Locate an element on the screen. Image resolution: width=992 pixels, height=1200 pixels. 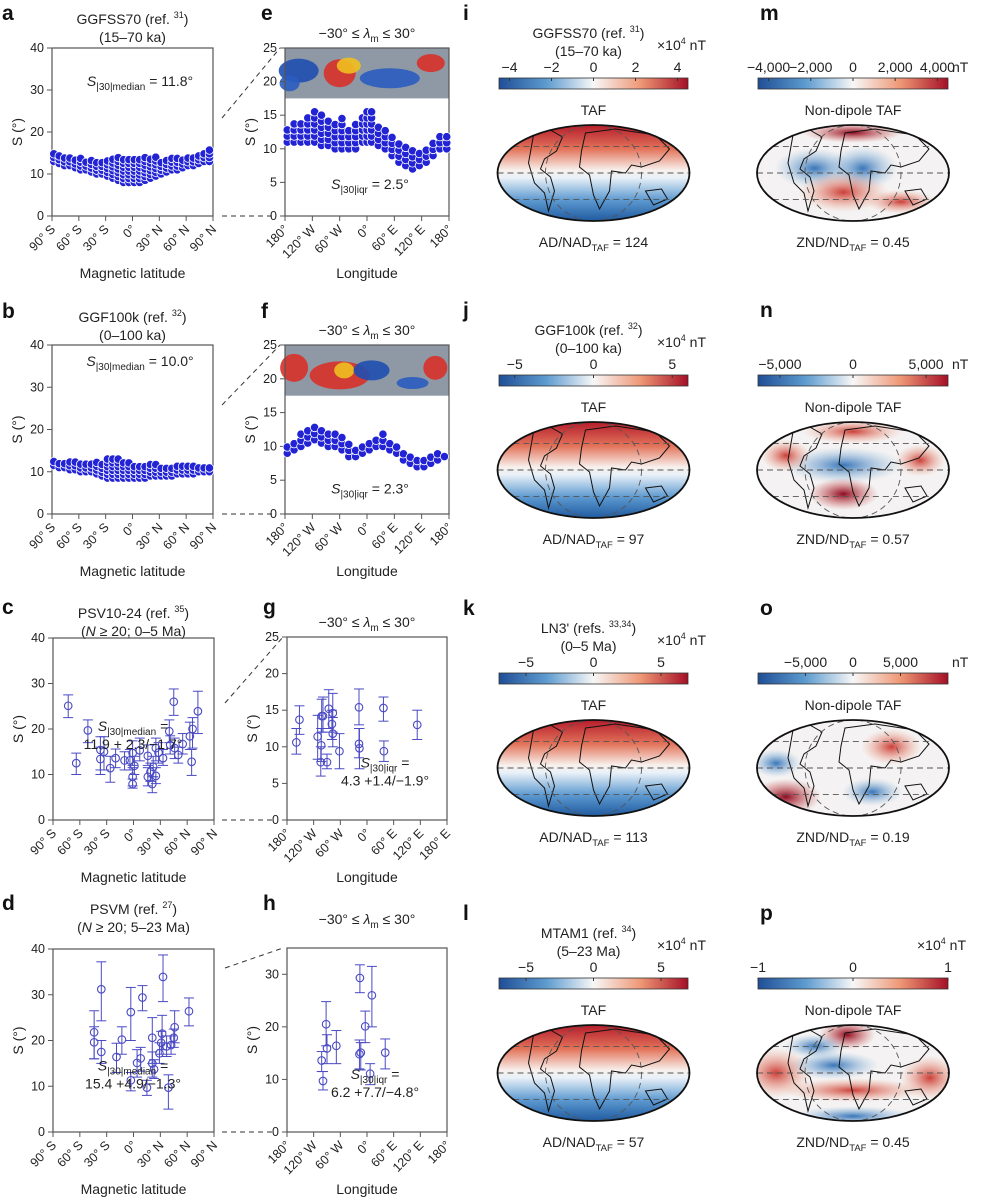
stat-annotation: 4.3 +1.4/−1.9° is located at coordinates (385, 780).